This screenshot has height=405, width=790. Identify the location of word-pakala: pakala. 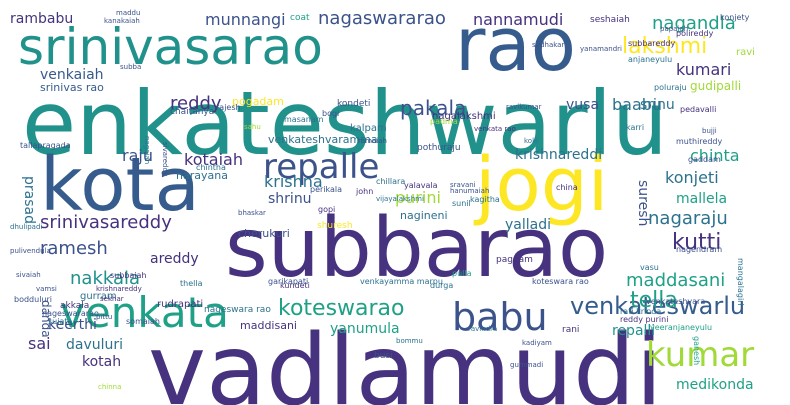
(433, 108).